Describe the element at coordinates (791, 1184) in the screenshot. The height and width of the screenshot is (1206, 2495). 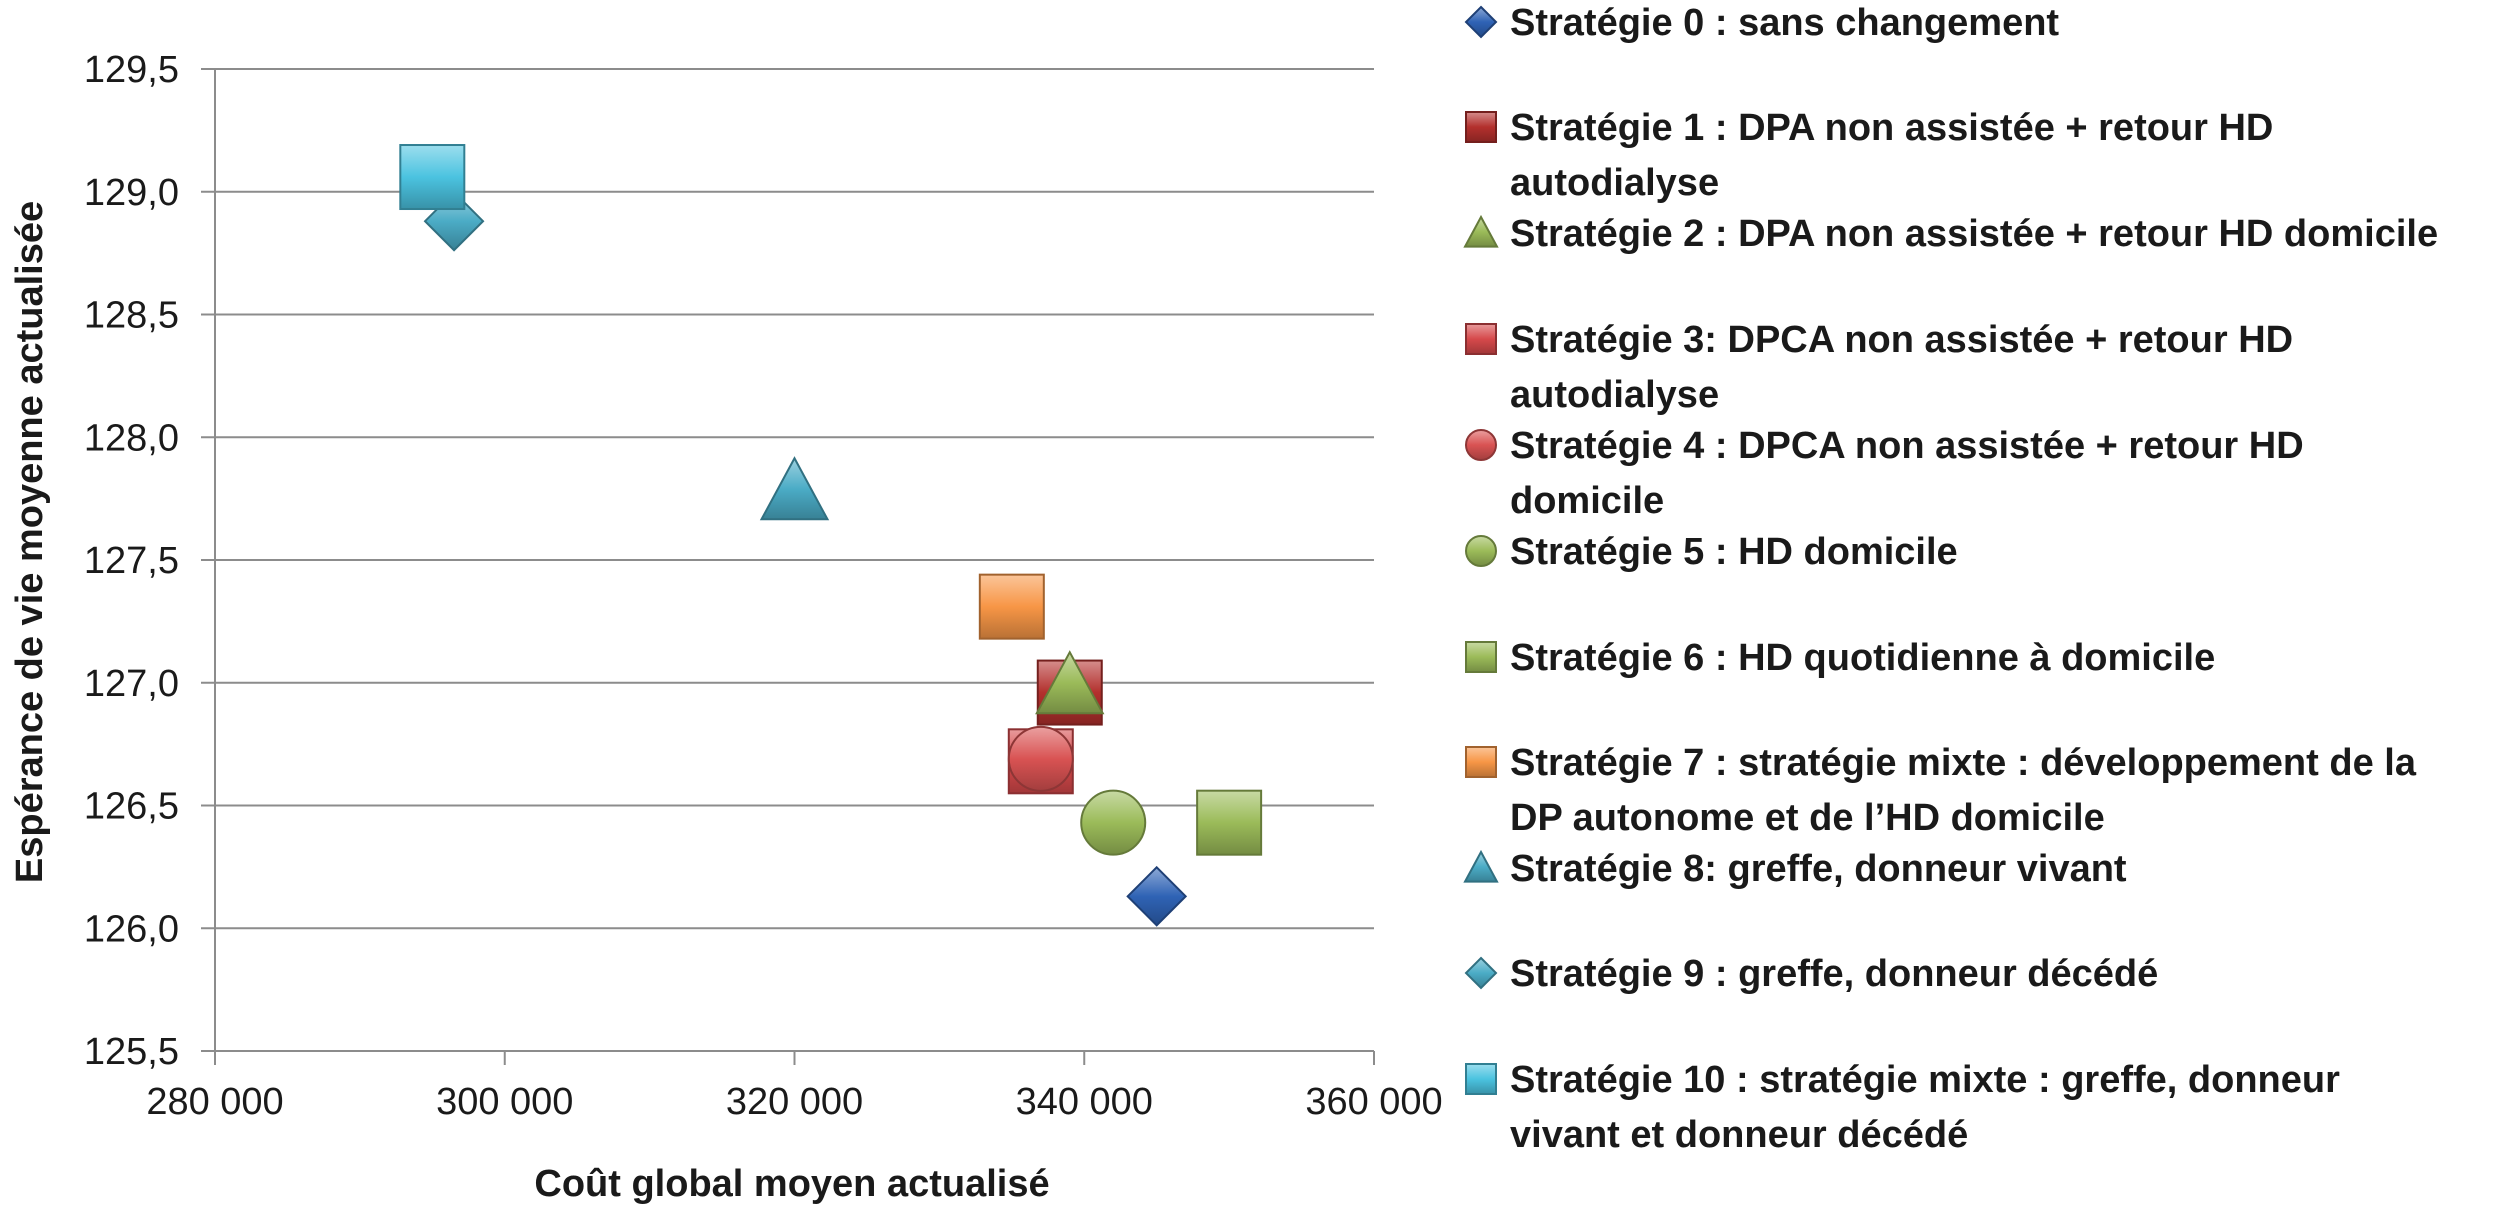
I see `x-axis-title: Coût global moyen actualisé` at that location.